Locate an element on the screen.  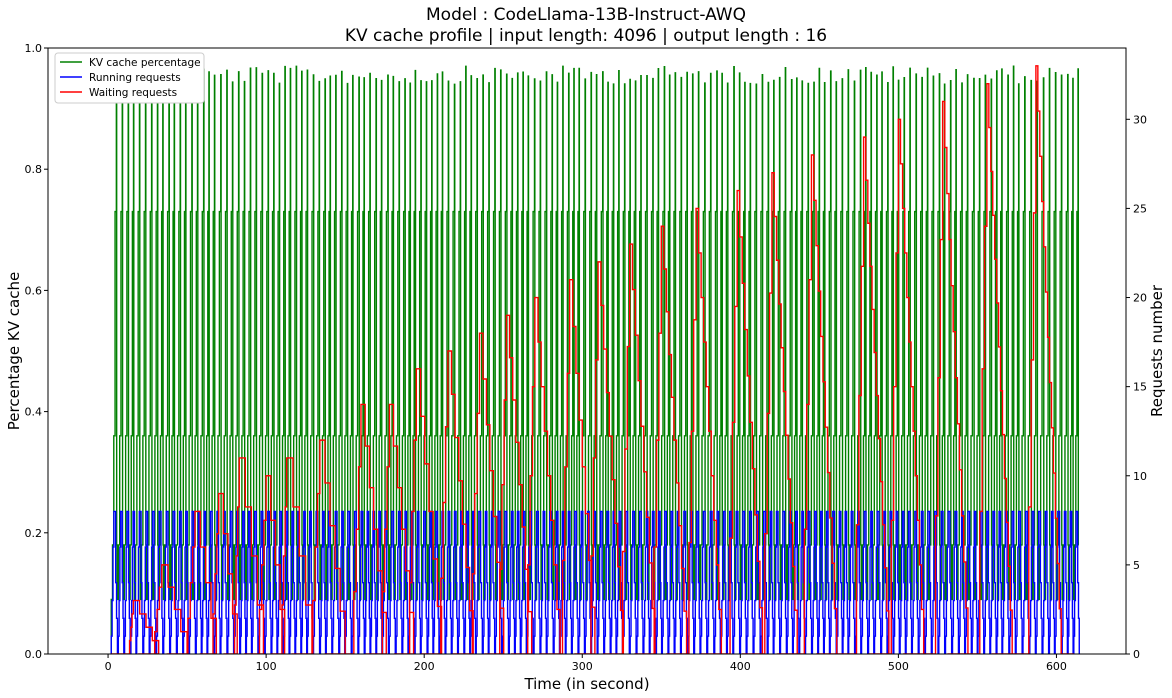
chart-title: Model : CodeLlama-13B-Instruct-AWQ is located at coordinates (586, 15).